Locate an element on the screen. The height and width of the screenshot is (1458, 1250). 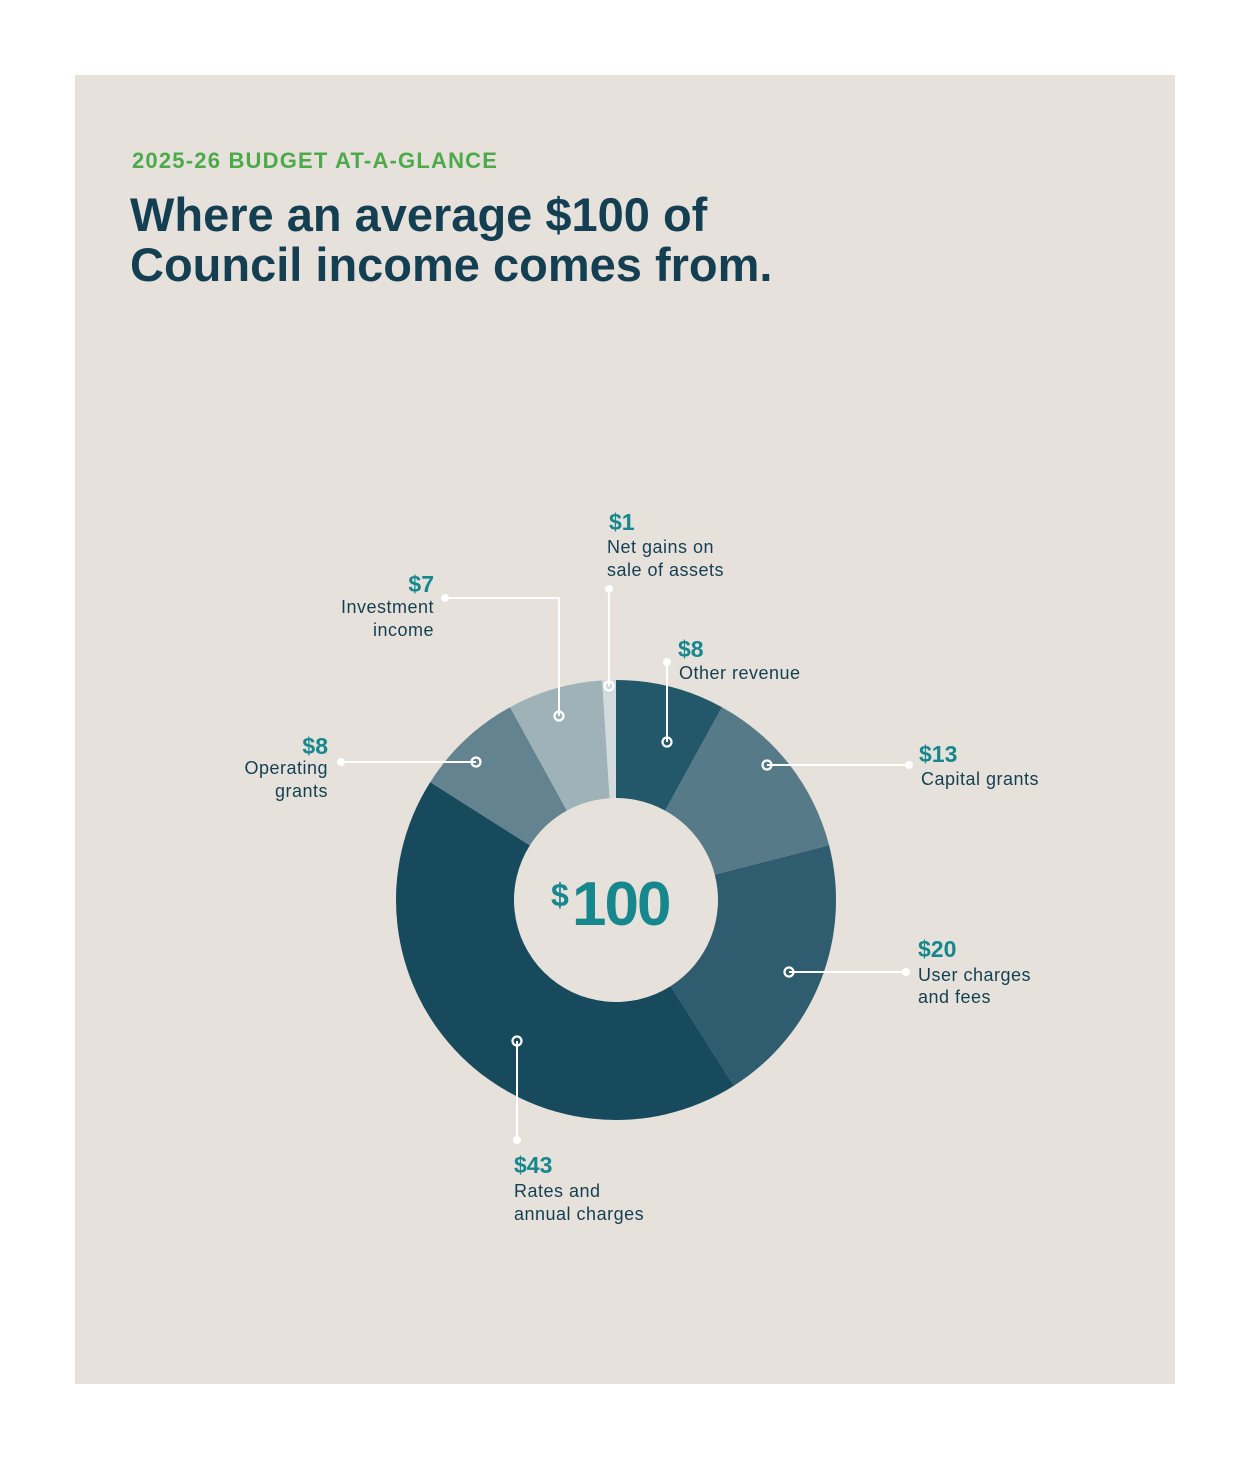
marker-user-charges is located at coordinates (789, 972).